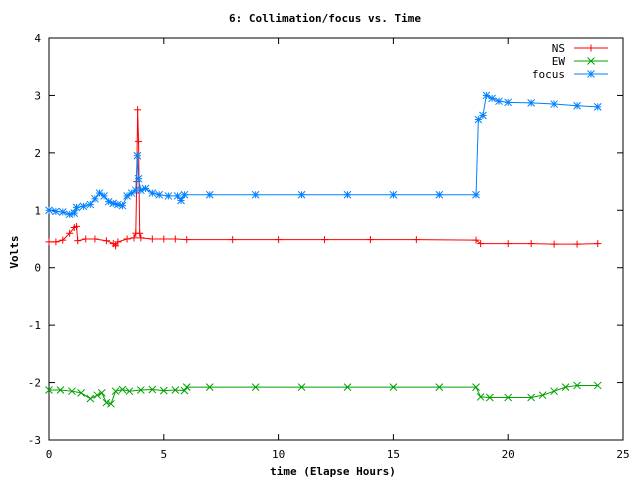 Image resolution: width=640 pixels, height=480 pixels. Describe the element at coordinates (508, 454) in the screenshot. I see `x-tick-label: 20` at that location.